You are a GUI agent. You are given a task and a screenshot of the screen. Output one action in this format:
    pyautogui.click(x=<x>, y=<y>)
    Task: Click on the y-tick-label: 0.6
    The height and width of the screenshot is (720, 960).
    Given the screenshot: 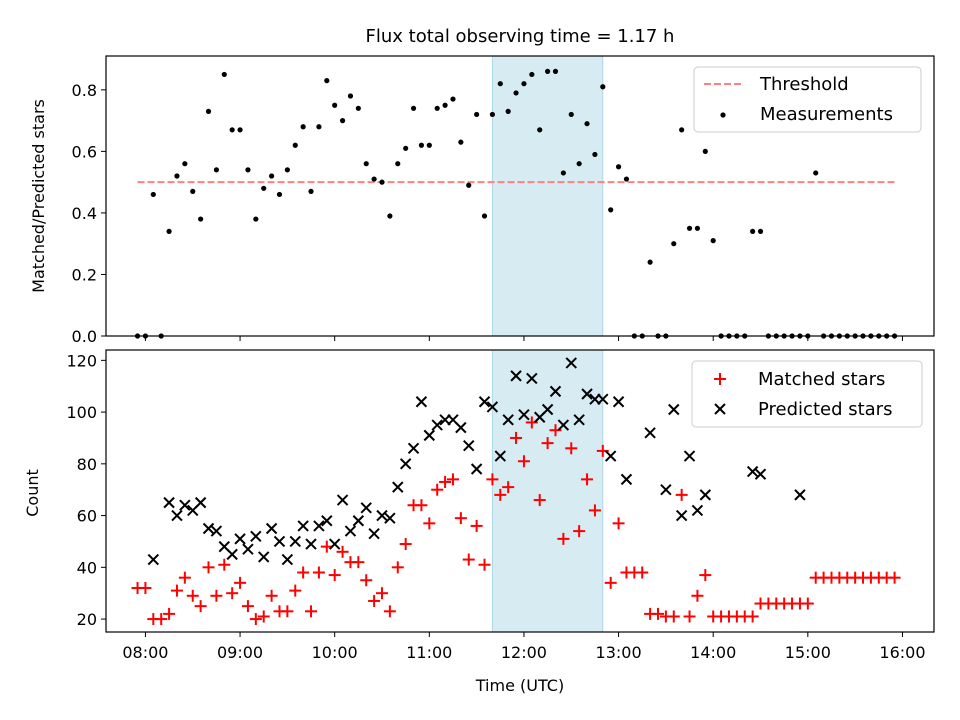 What is the action you would take?
    pyautogui.click(x=84, y=151)
    